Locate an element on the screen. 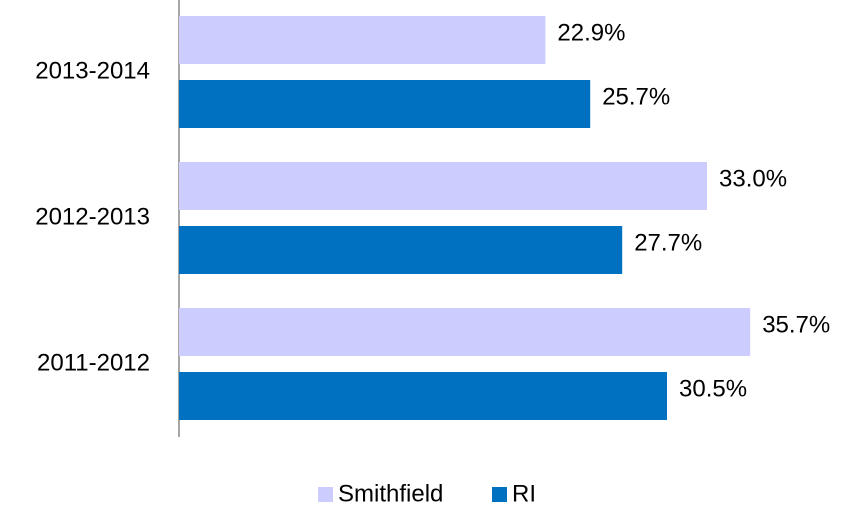 The height and width of the screenshot is (510, 842). y-tick-label: 2011-2012 is located at coordinates (93, 362).